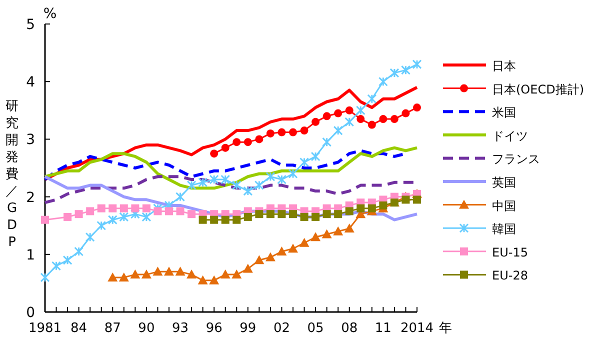  What do you see at coordinates (30, 198) in the screenshot?
I see `y-tick-label: 2` at bounding box center [30, 198].